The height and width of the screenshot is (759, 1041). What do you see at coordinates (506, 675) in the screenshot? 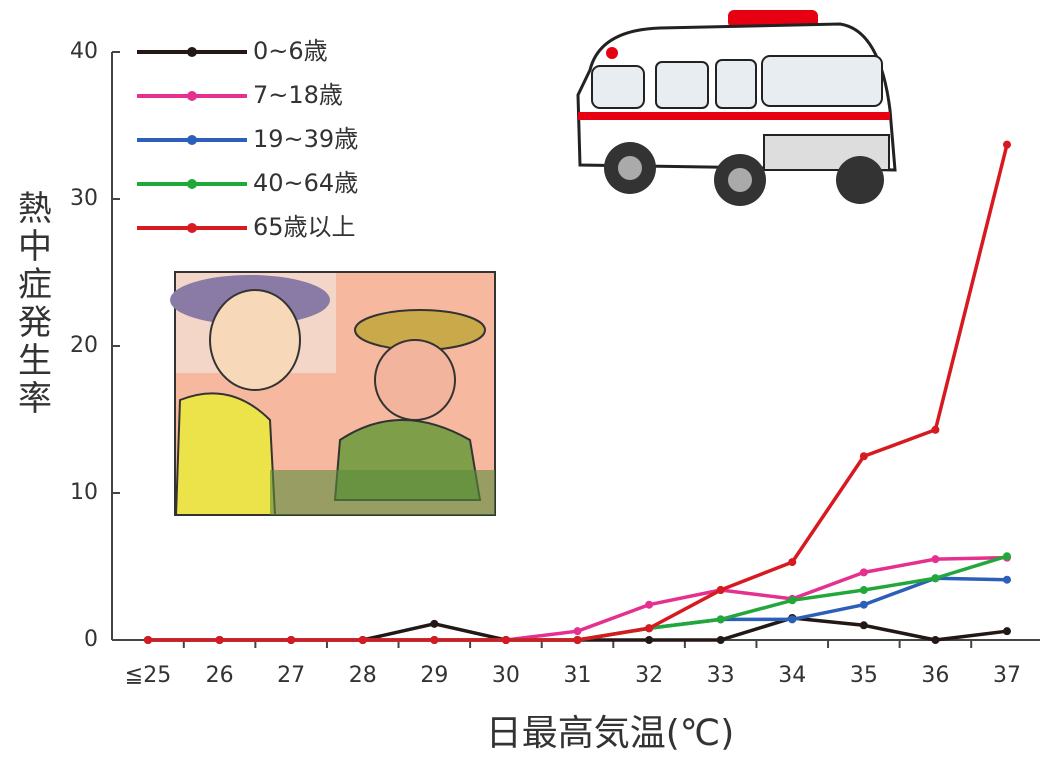
I see `x-tick-label: 30` at bounding box center [506, 675].